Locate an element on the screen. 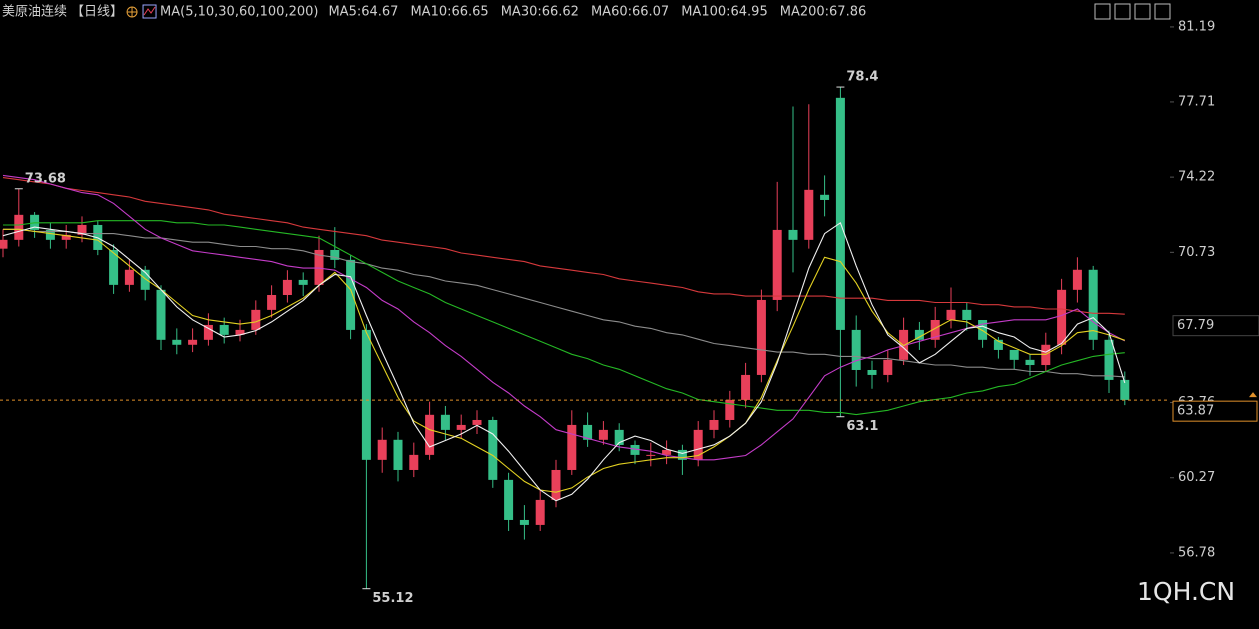 Image resolution: width=1259 pixels, height=629 pixels. legend-entry: MA100:64.95 is located at coordinates (724, 12).